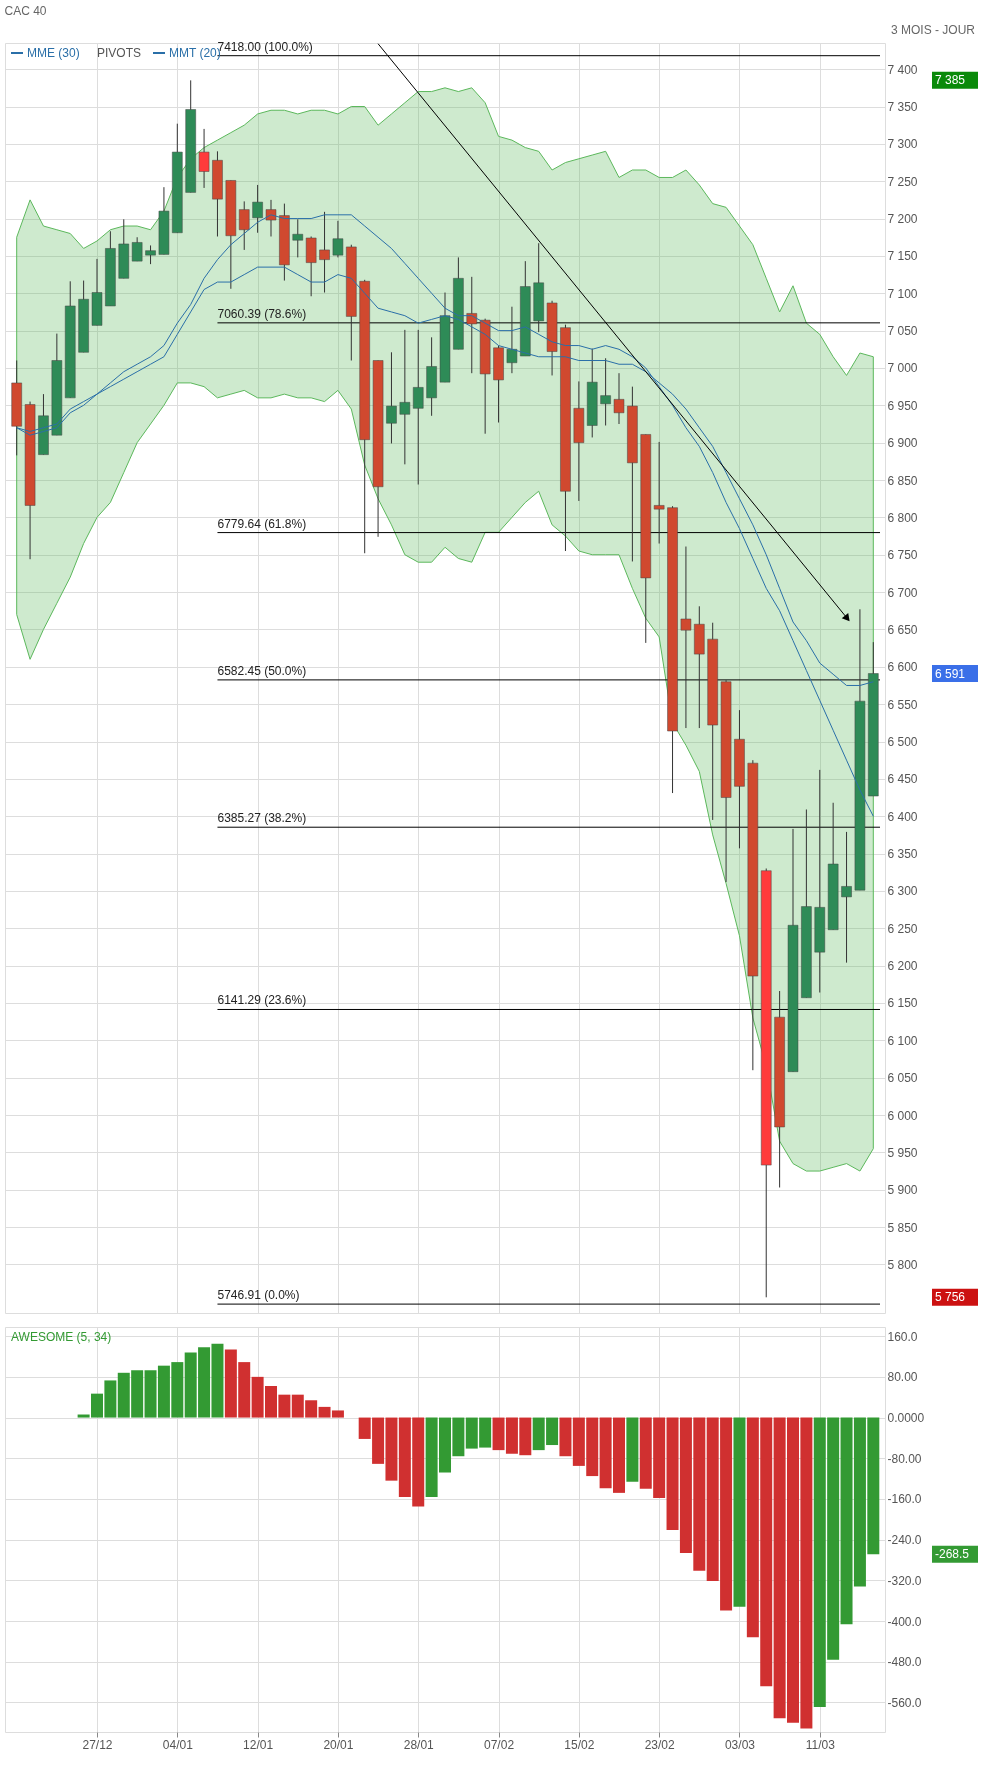 This screenshot has height=1774, width=1000. I want to click on y-tick-label: 7 050, so click(902, 331).